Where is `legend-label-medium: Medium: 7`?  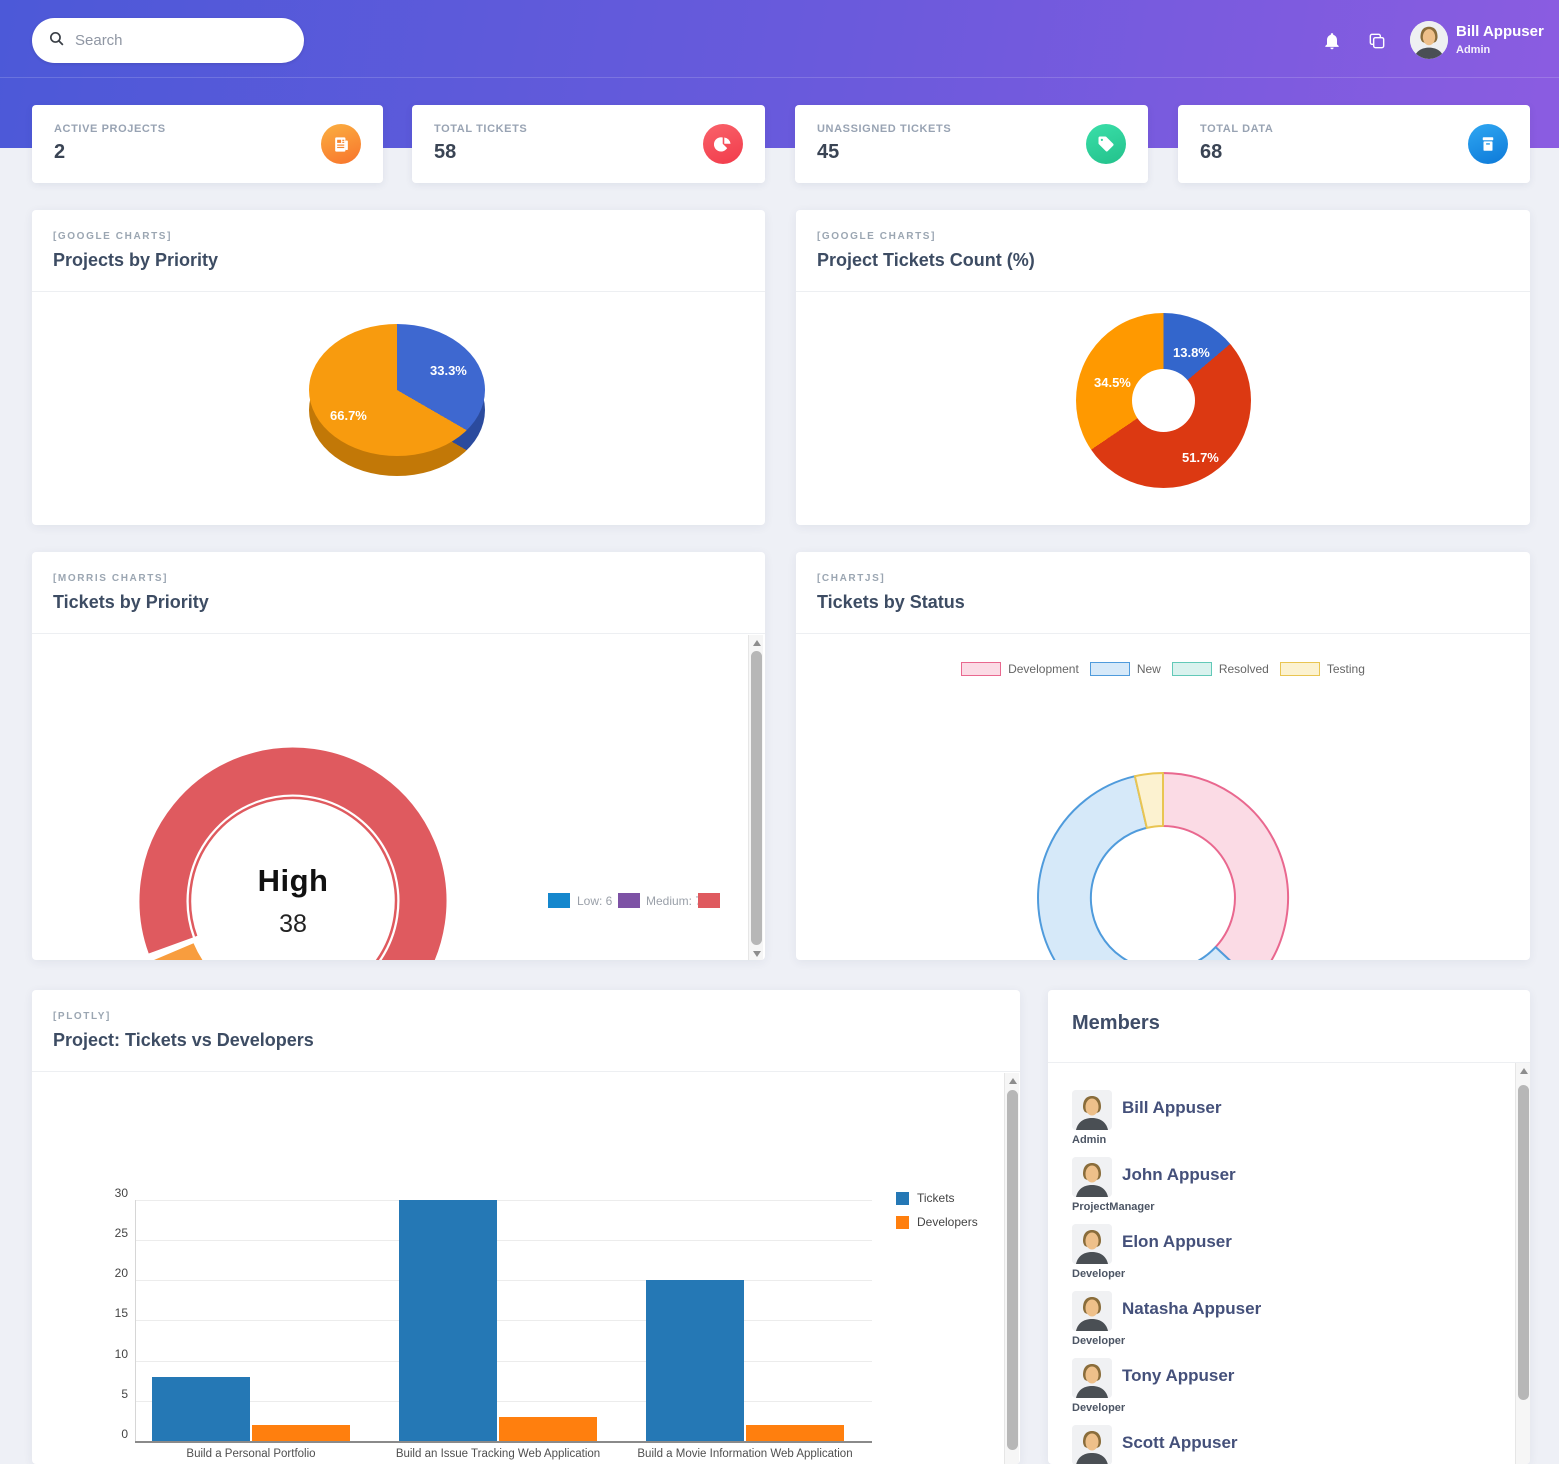 legend-label-medium: Medium: 7 is located at coordinates (674, 901).